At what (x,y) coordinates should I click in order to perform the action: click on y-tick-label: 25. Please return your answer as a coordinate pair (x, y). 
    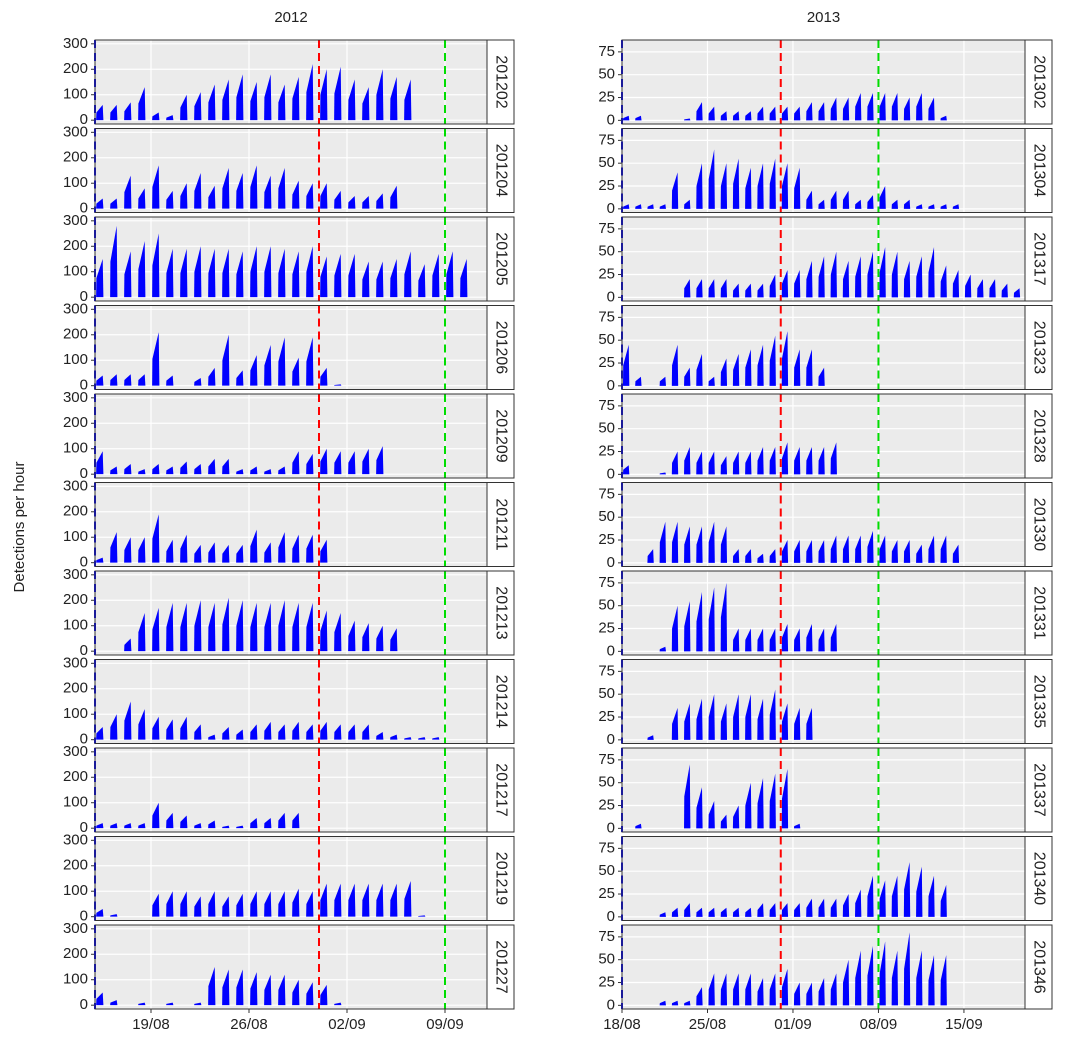
    Looking at the image, I should click on (606, 716).